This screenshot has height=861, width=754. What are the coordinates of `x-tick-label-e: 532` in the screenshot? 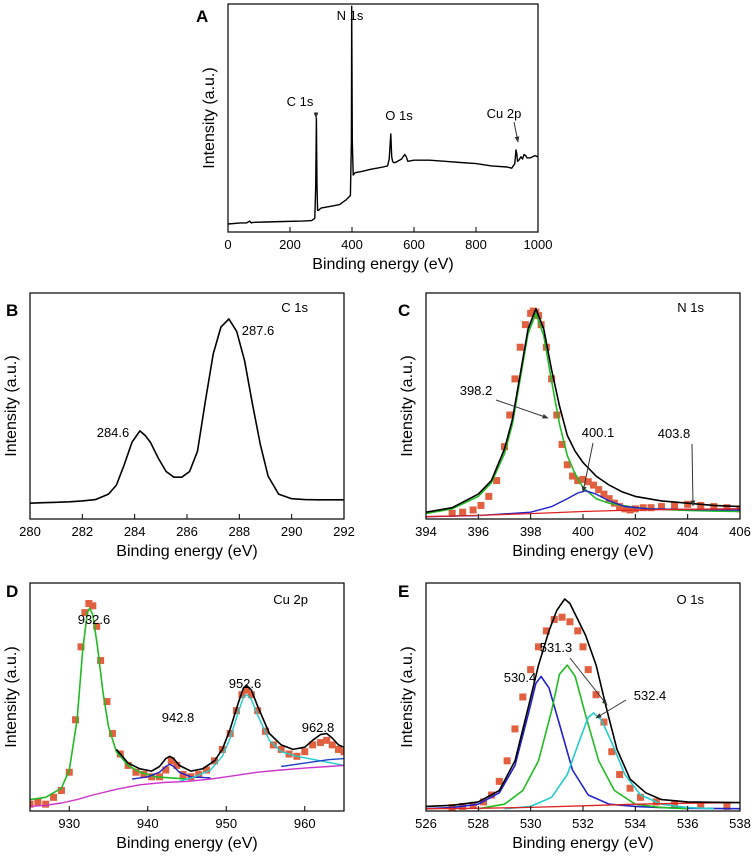 It's located at (583, 823).